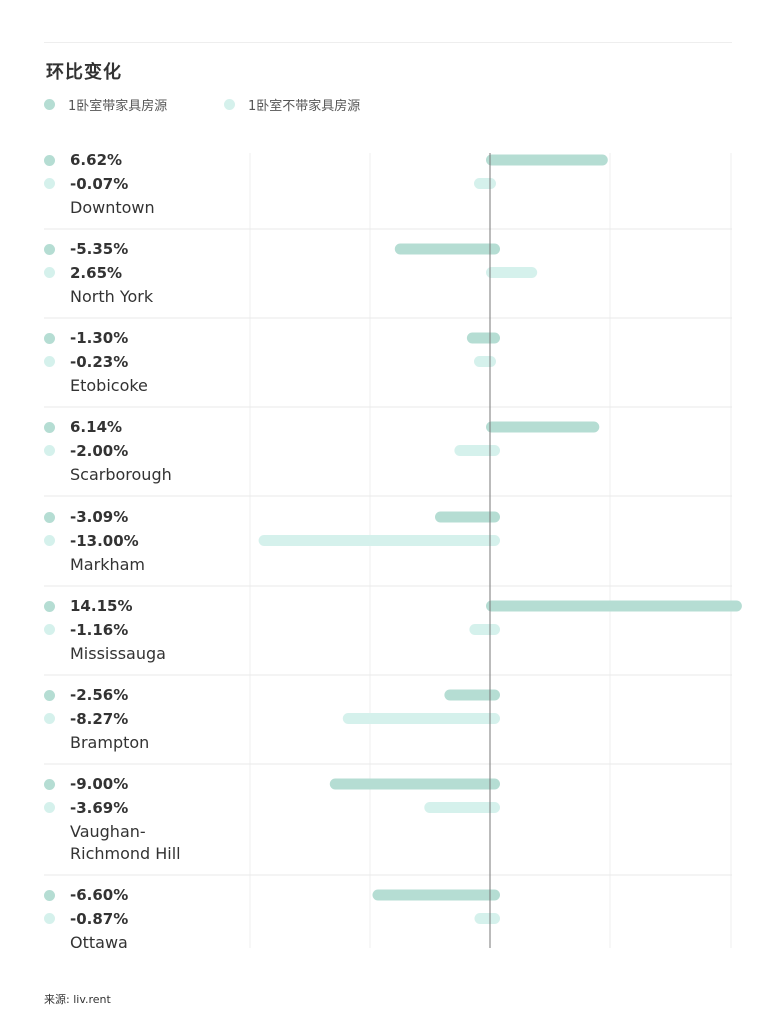  Describe the element at coordinates (99, 918) in the screenshot. I see `data-label-unfurnished: -0.87%` at that location.